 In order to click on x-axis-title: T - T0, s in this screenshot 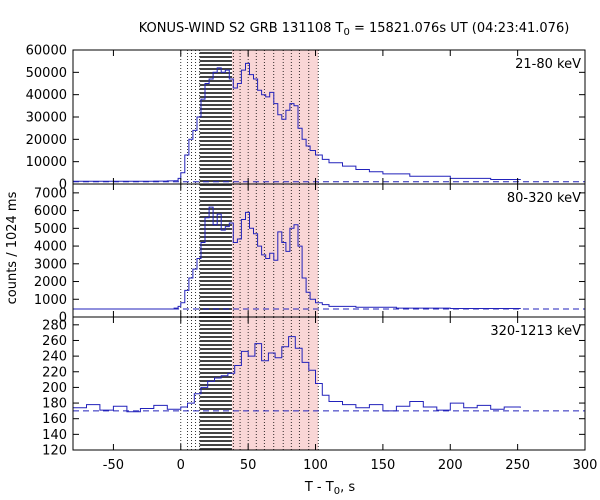, I will do `click(329, 488)`.